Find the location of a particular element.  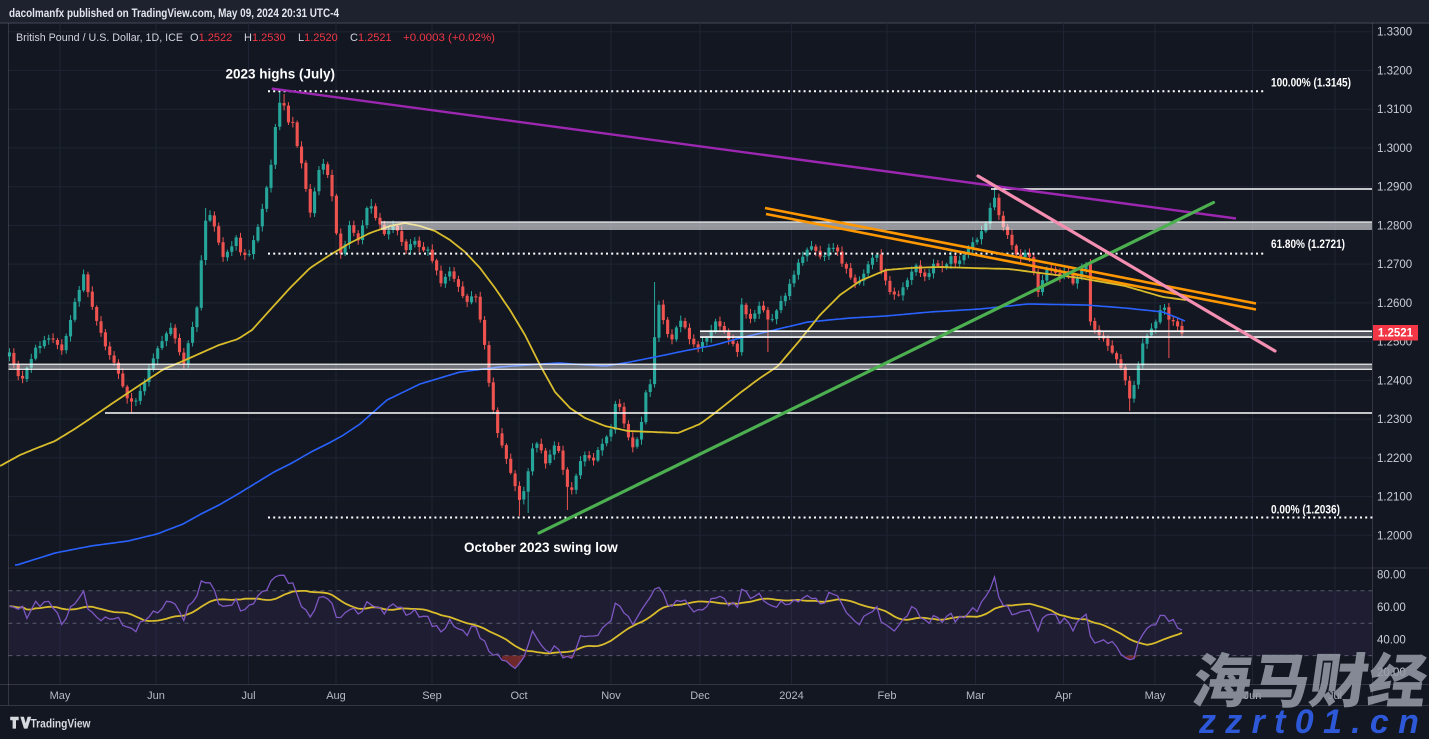

svg-text: 1.2800 is located at coordinates (1394, 226).